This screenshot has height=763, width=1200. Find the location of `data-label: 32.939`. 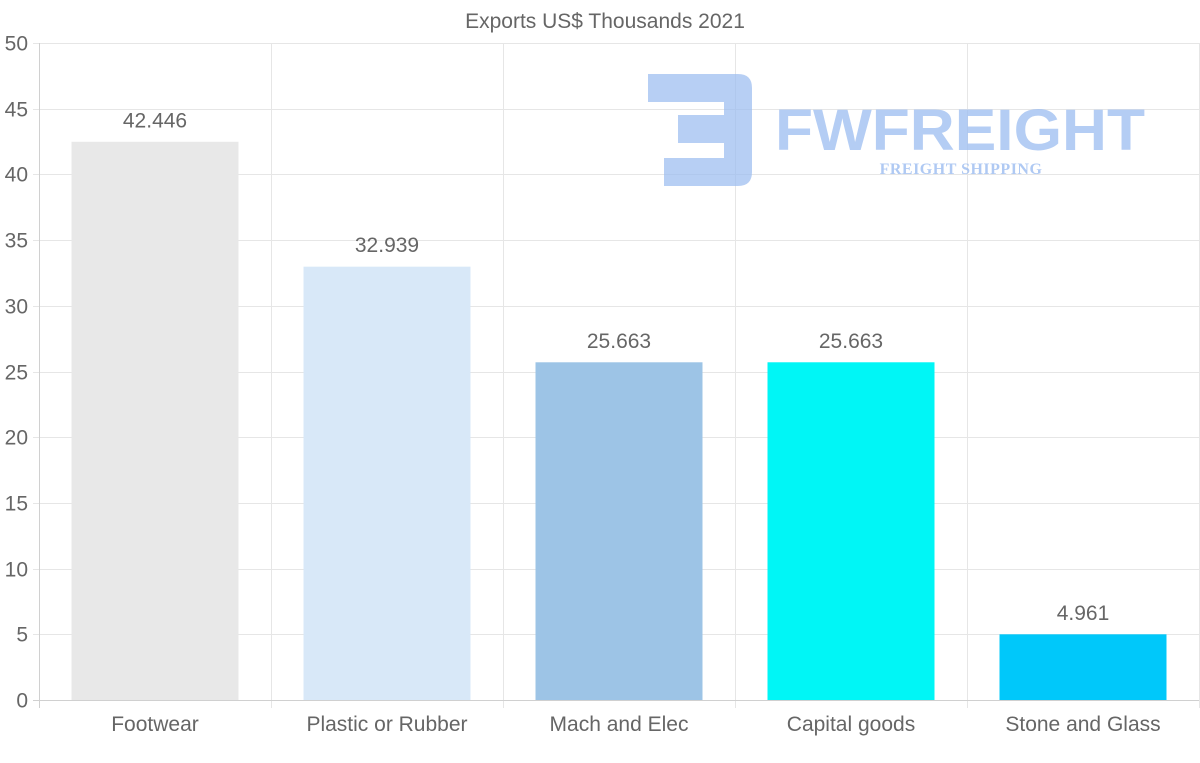

data-label: 32.939 is located at coordinates (387, 245).